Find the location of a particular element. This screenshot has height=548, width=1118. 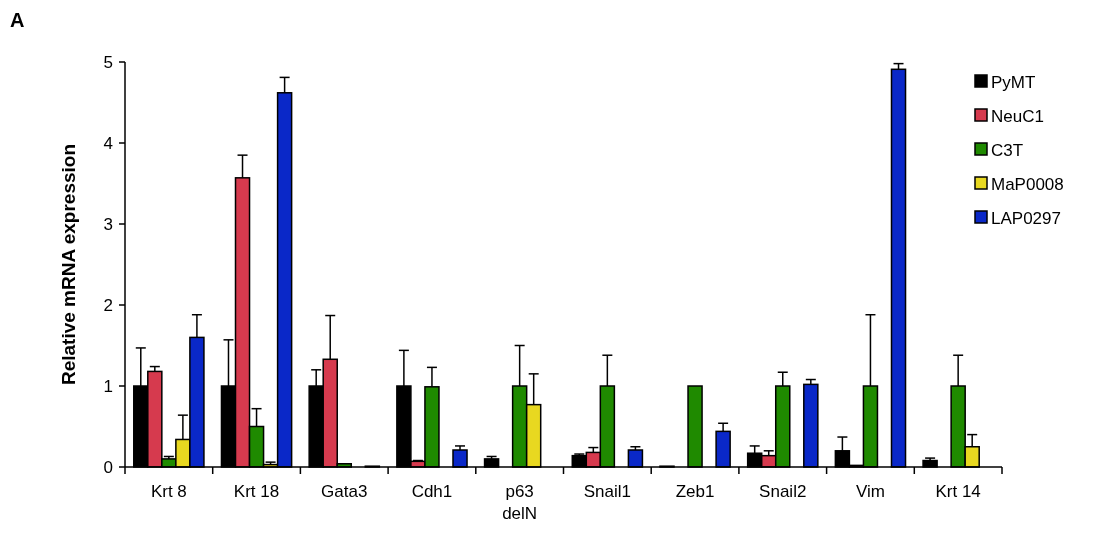

x-tick-label: p63 delN is located at coordinates (520, 502).